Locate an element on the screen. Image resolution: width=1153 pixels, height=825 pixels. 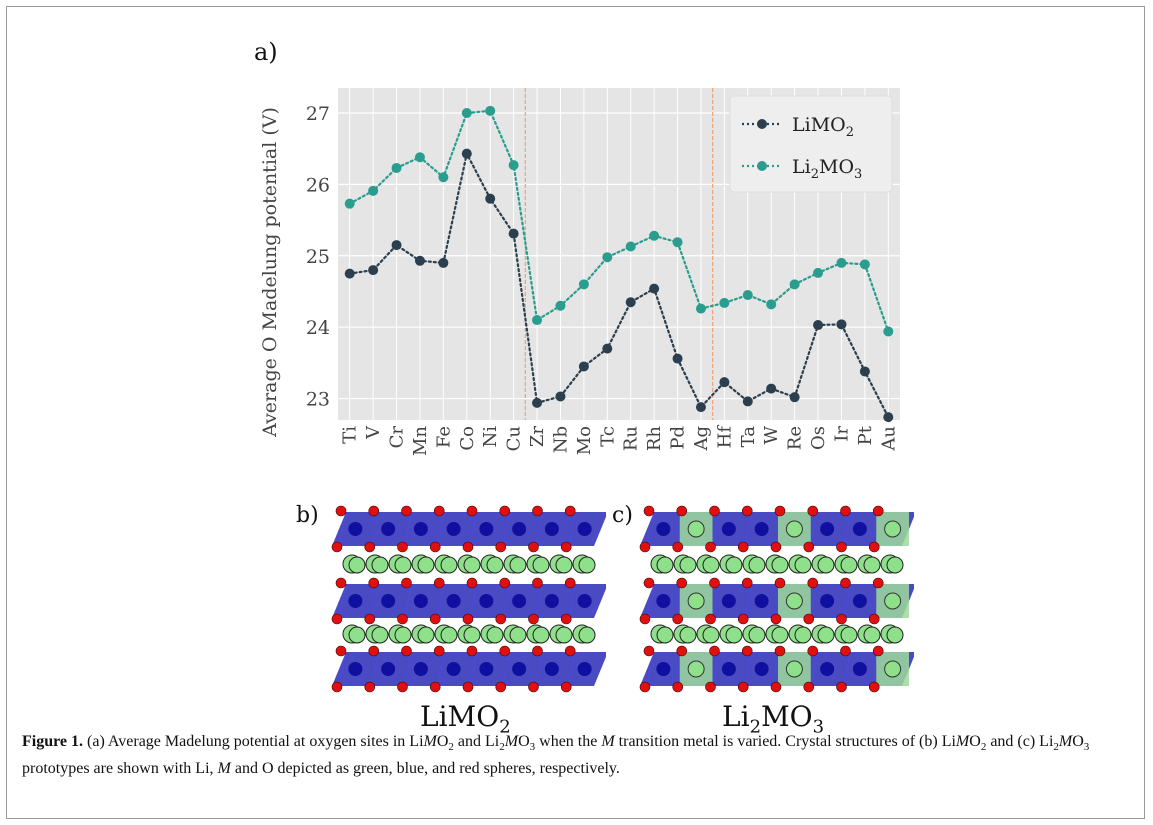
y-tick-label: 26 is located at coordinates (318, 185).